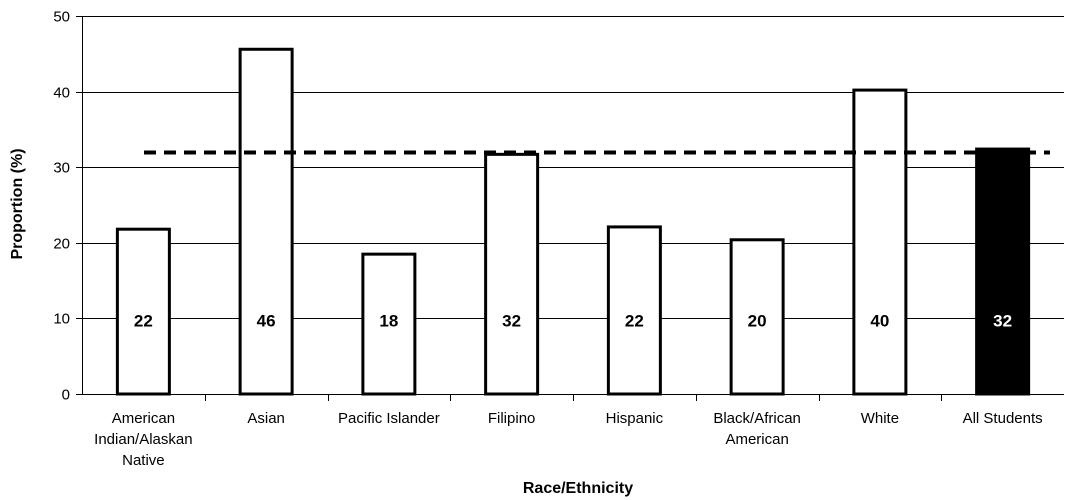 The width and height of the screenshot is (1068, 500). Describe the element at coordinates (880, 418) in the screenshot. I see `x-category-label: White` at that location.